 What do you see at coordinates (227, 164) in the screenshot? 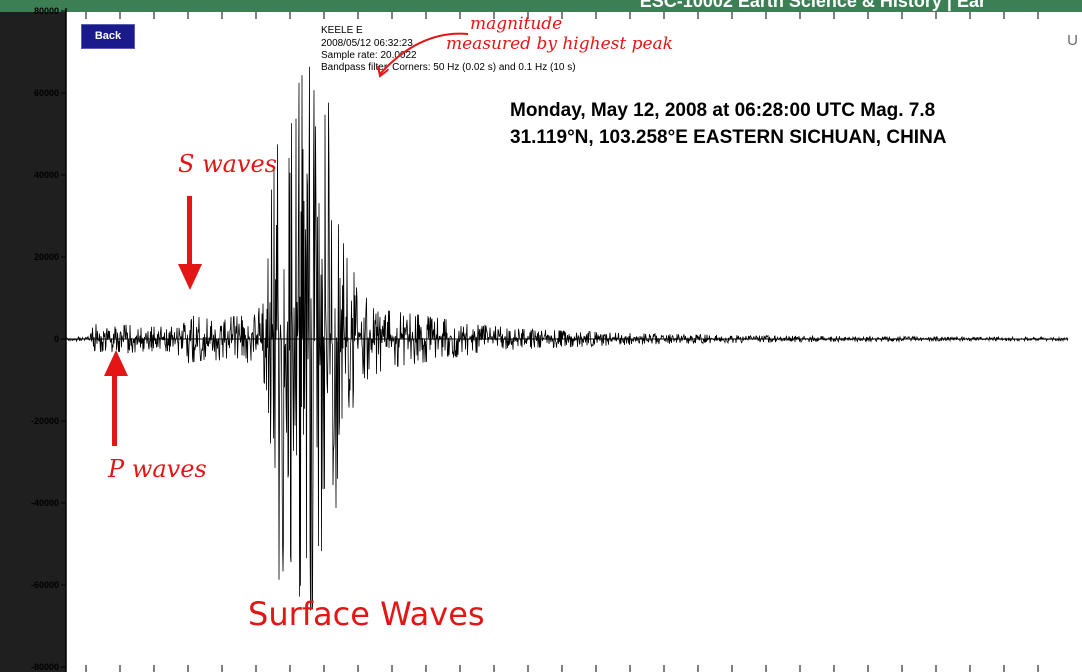
I see `s-waves-label: S waves` at bounding box center [227, 164].